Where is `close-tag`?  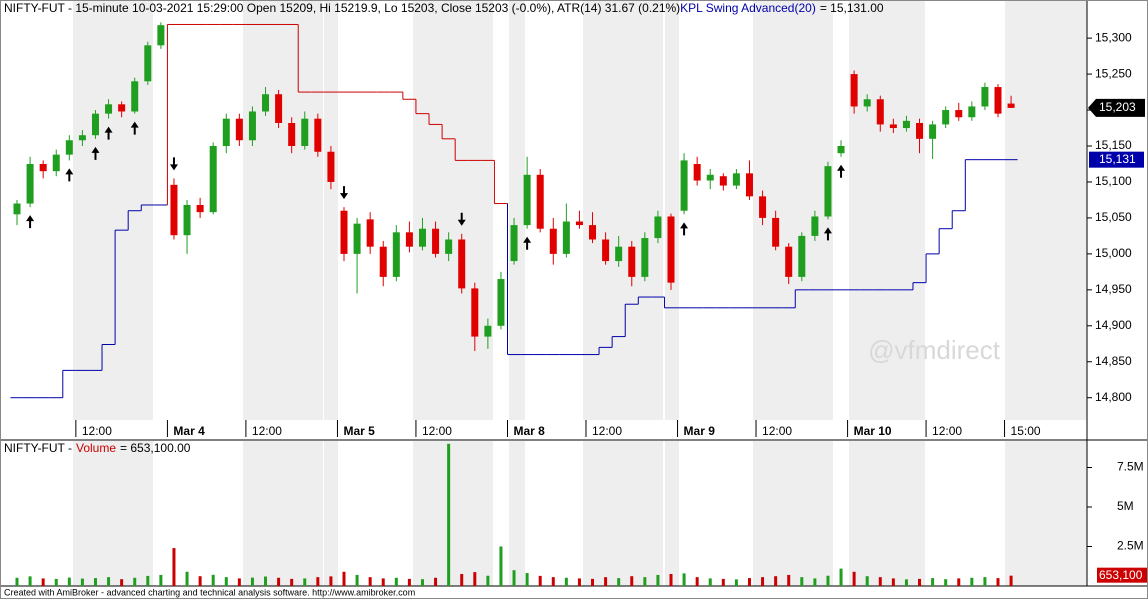
close-tag is located at coordinates (1116, 107).